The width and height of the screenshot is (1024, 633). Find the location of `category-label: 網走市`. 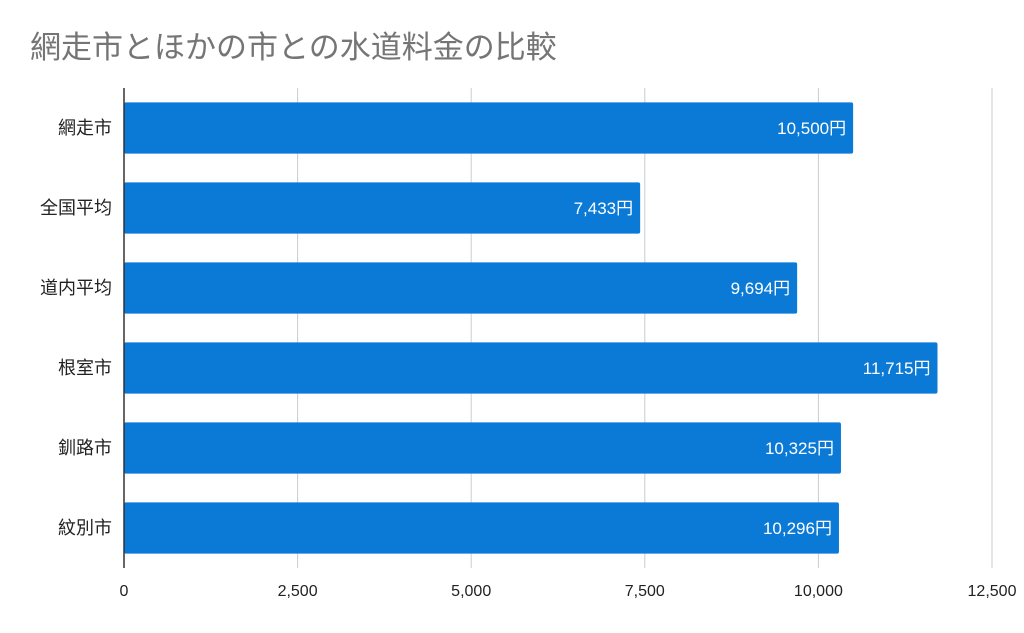

category-label: 網走市 is located at coordinates (85, 128).